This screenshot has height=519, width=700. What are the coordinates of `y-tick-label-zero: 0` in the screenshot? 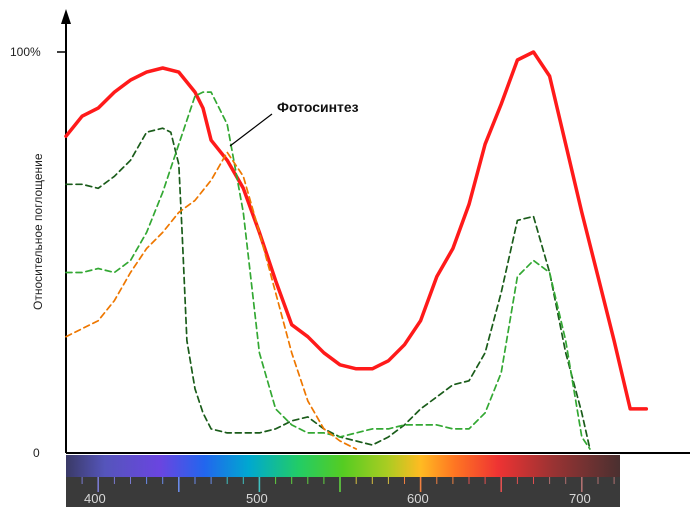 It's located at (36, 453).